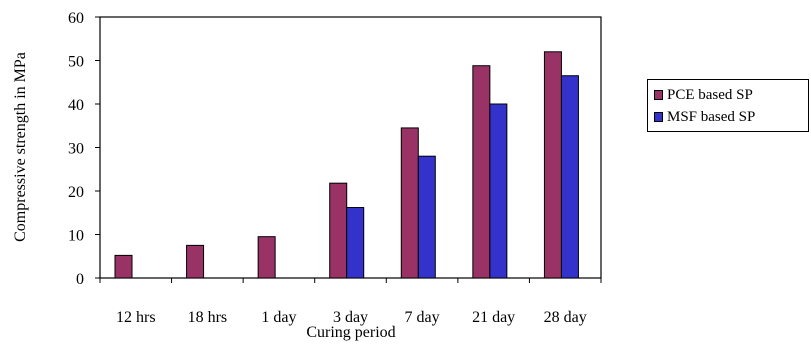  I want to click on y-tick-label: 0, so click(80, 279).